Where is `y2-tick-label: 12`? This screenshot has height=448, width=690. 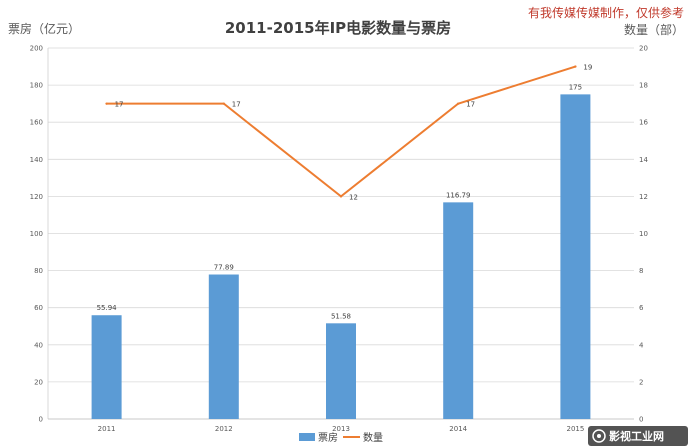
y2-tick-label: 12 is located at coordinates (643, 197).